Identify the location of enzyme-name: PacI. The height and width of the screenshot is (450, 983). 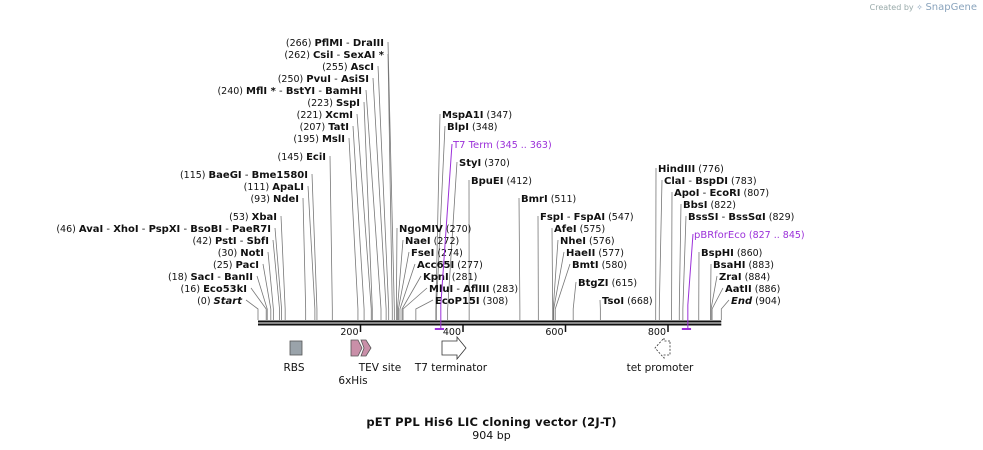
(247, 265).